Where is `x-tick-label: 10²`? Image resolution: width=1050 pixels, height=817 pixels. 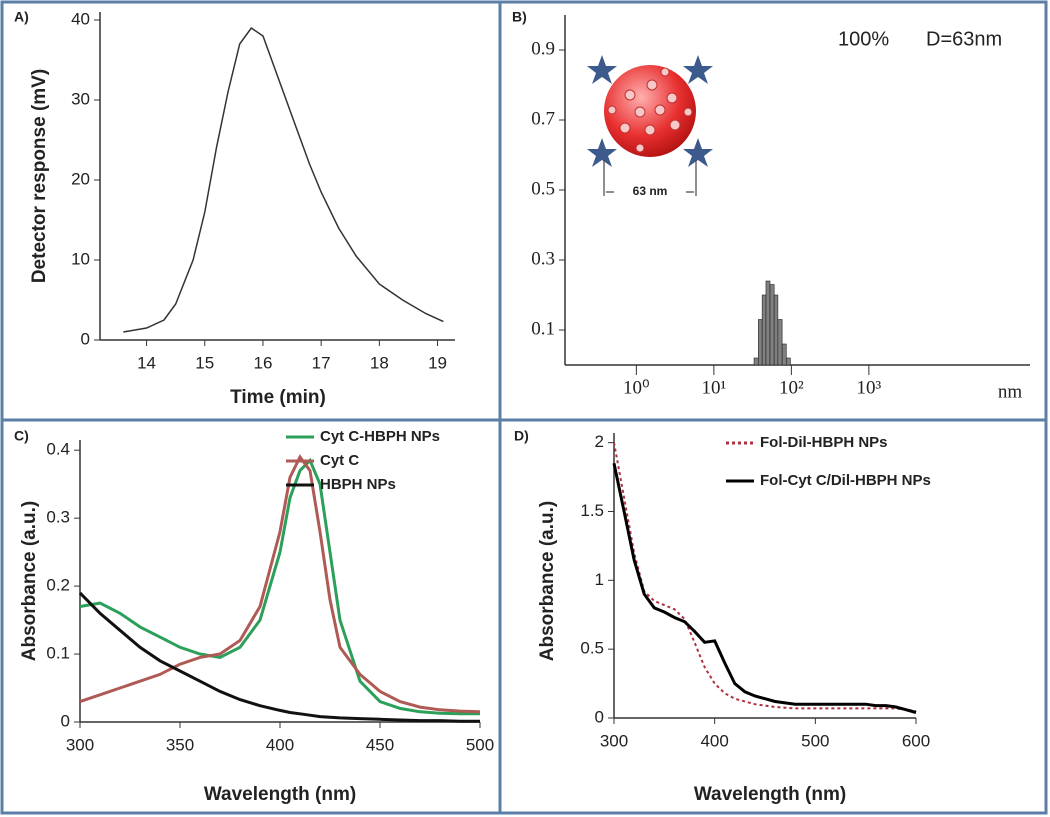
x-tick-label: 10² is located at coordinates (791, 387).